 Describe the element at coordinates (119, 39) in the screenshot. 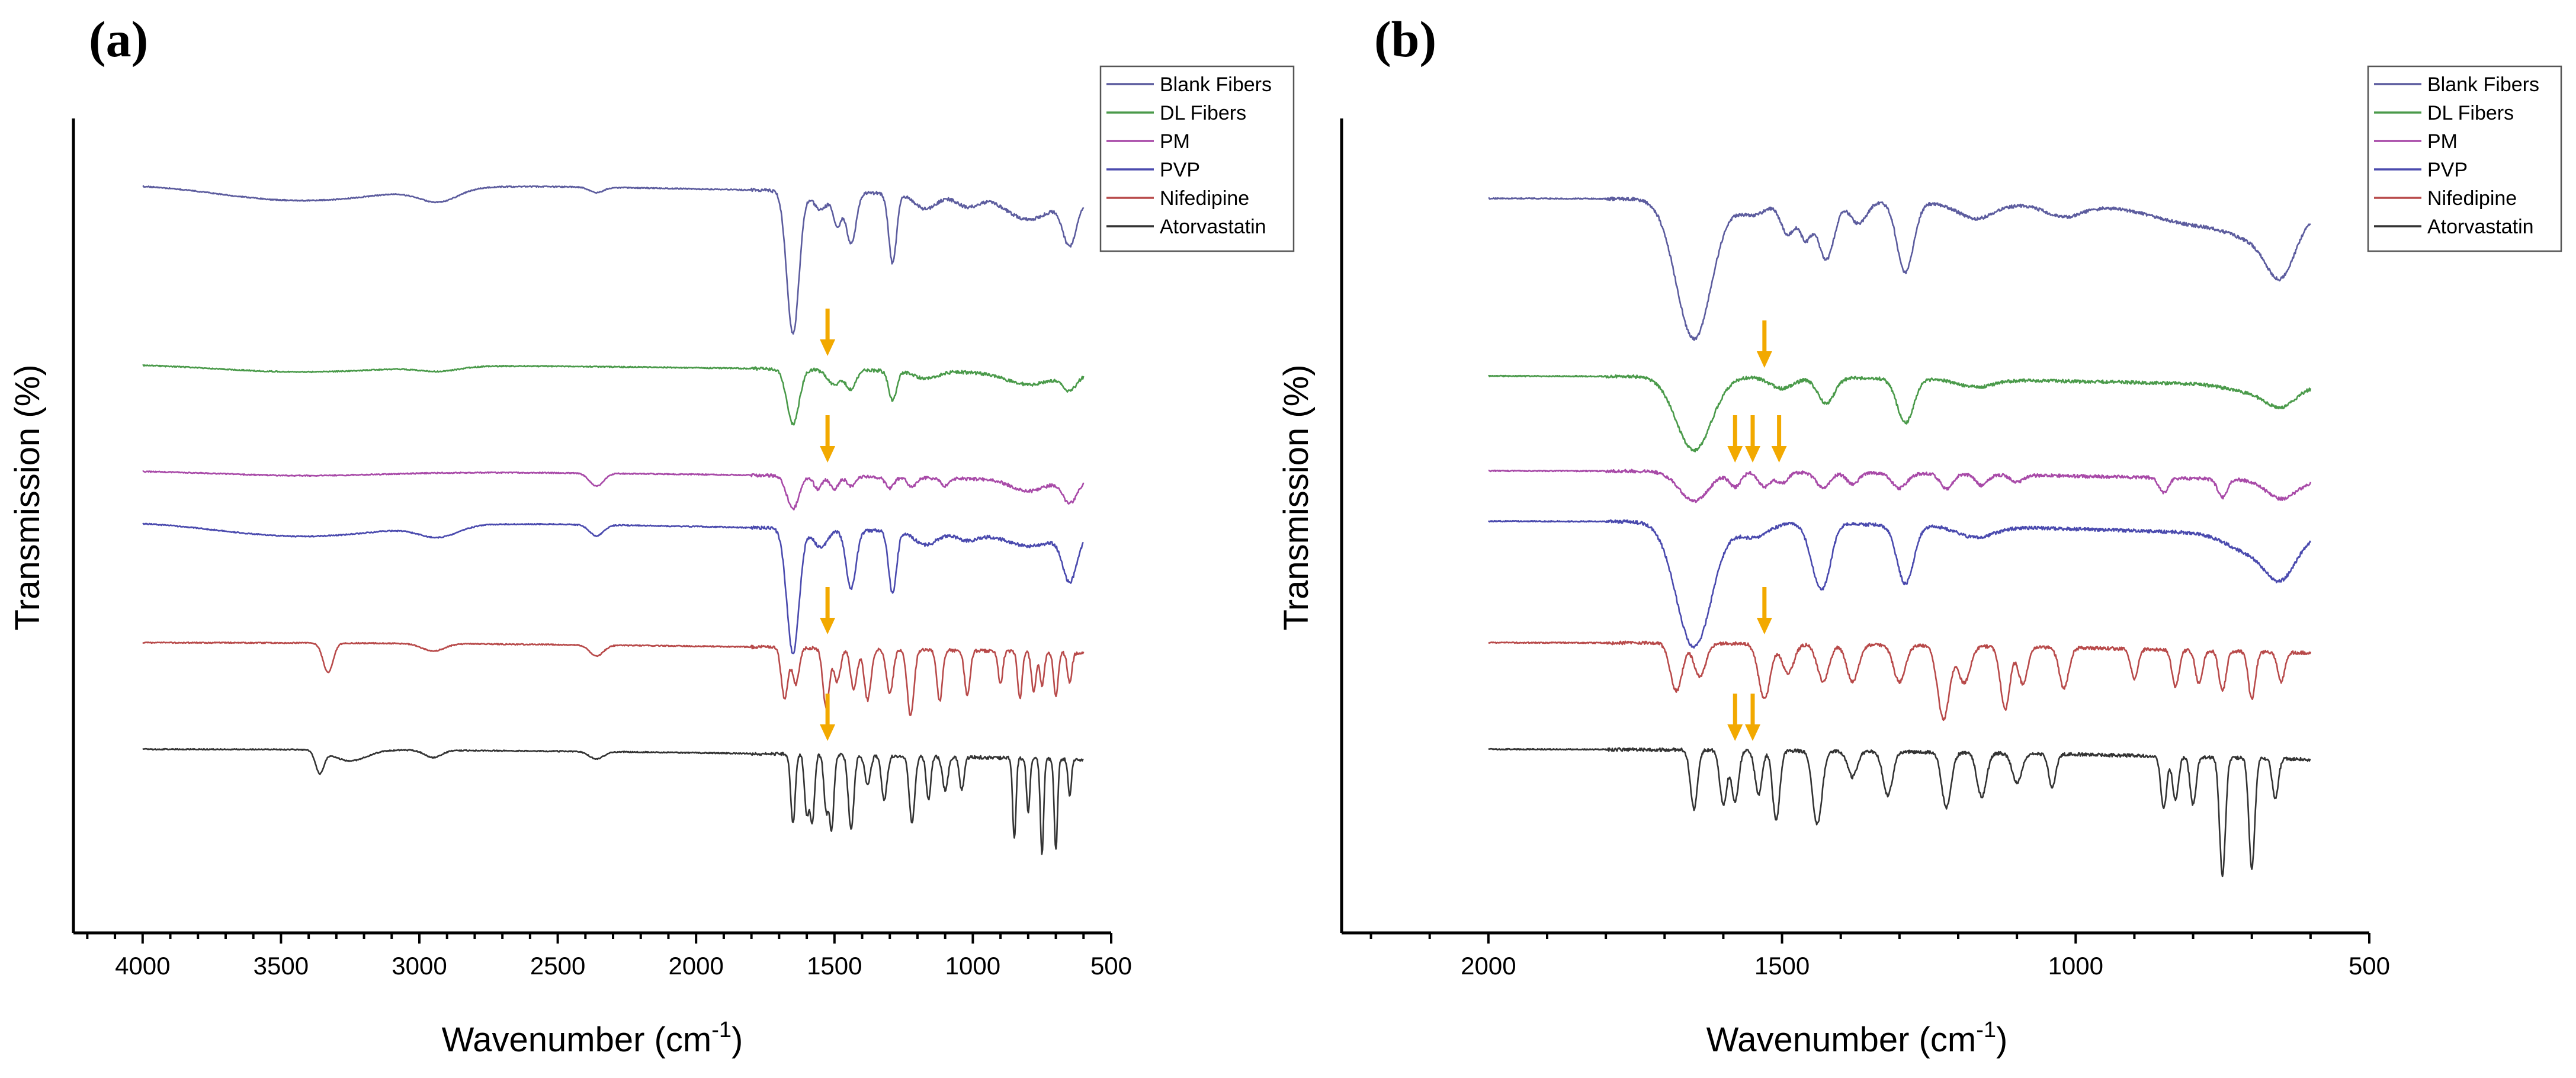

I see `panel-a-label: (a)` at that location.